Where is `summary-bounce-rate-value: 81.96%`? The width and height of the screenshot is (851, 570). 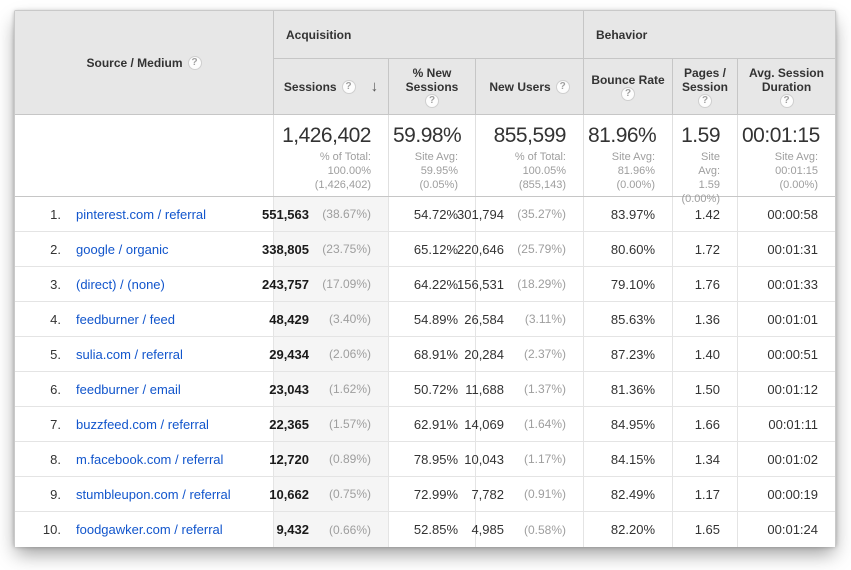 summary-bounce-rate-value: 81.96% is located at coordinates (622, 135).